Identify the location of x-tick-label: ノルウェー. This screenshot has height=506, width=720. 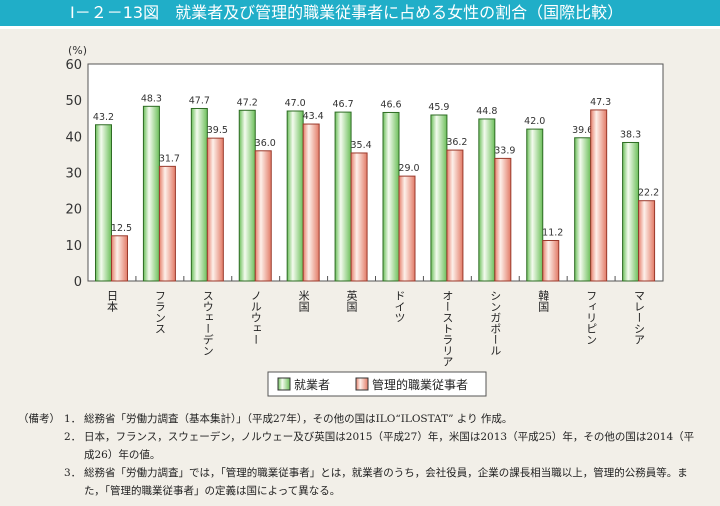
(255, 317).